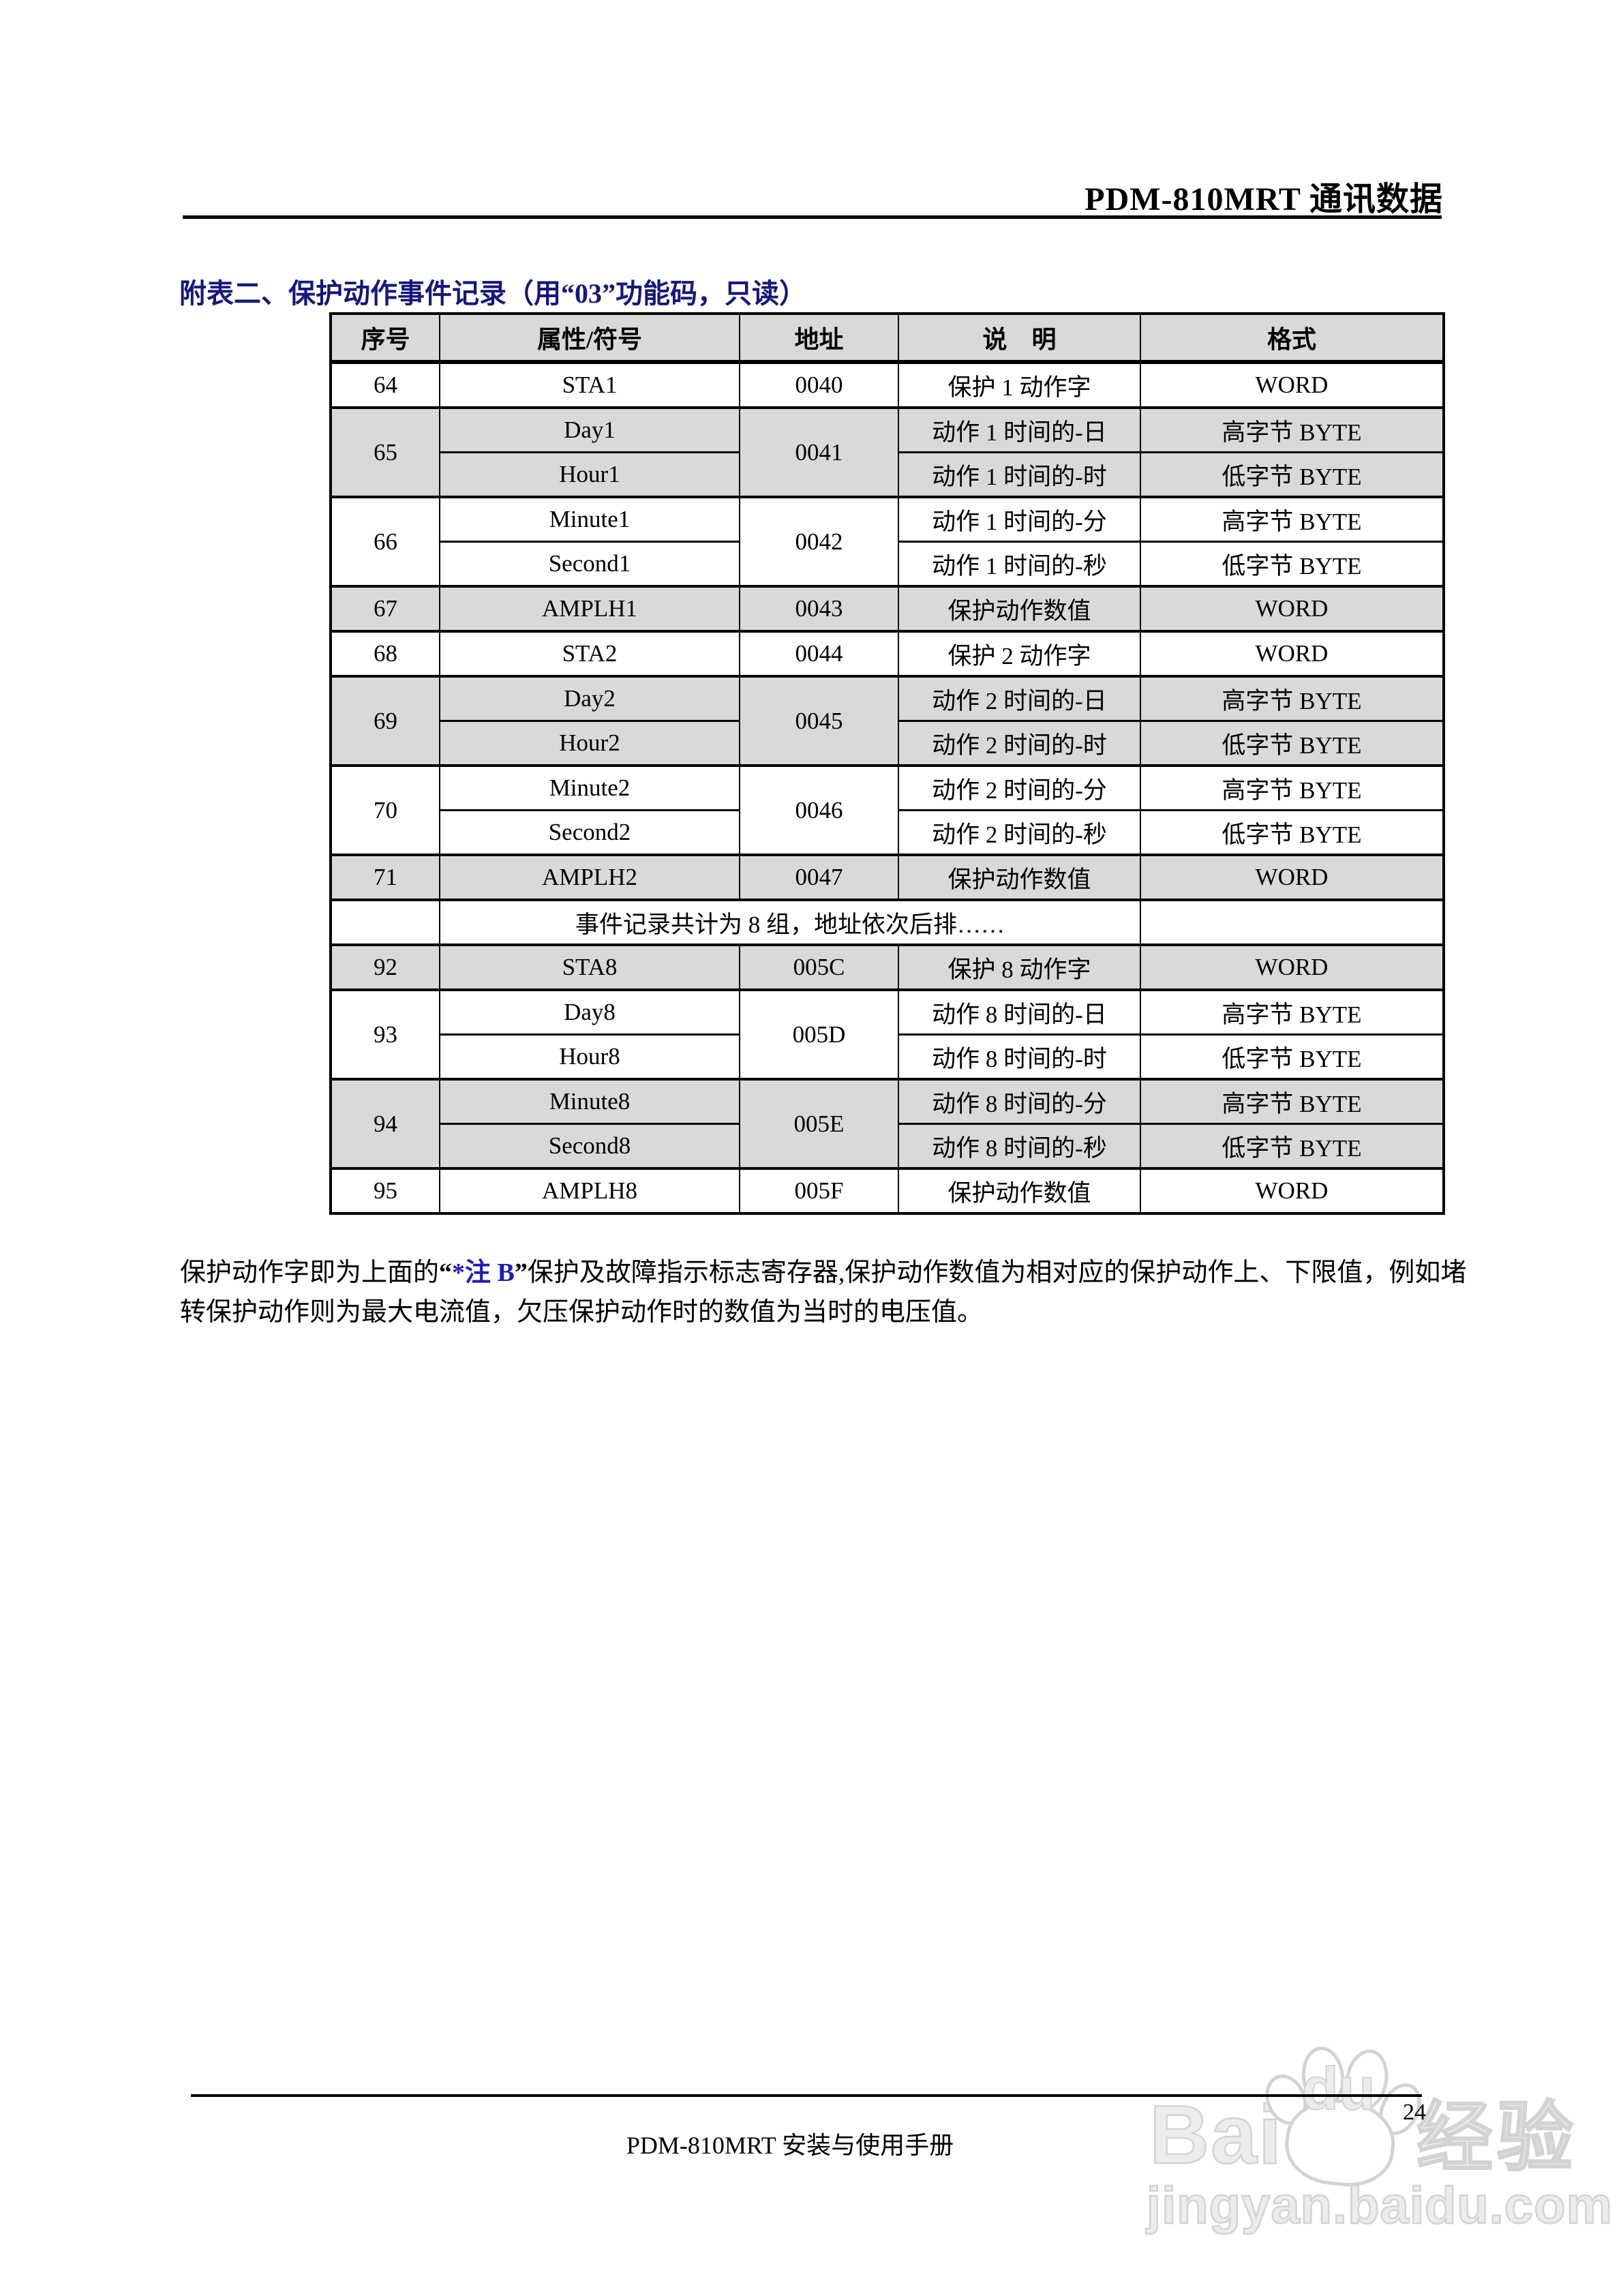  Describe the element at coordinates (887, 1146) in the screenshot. I see `table-row: Second8 动作 8 时间的-秒 低字节 BYTE` at that location.